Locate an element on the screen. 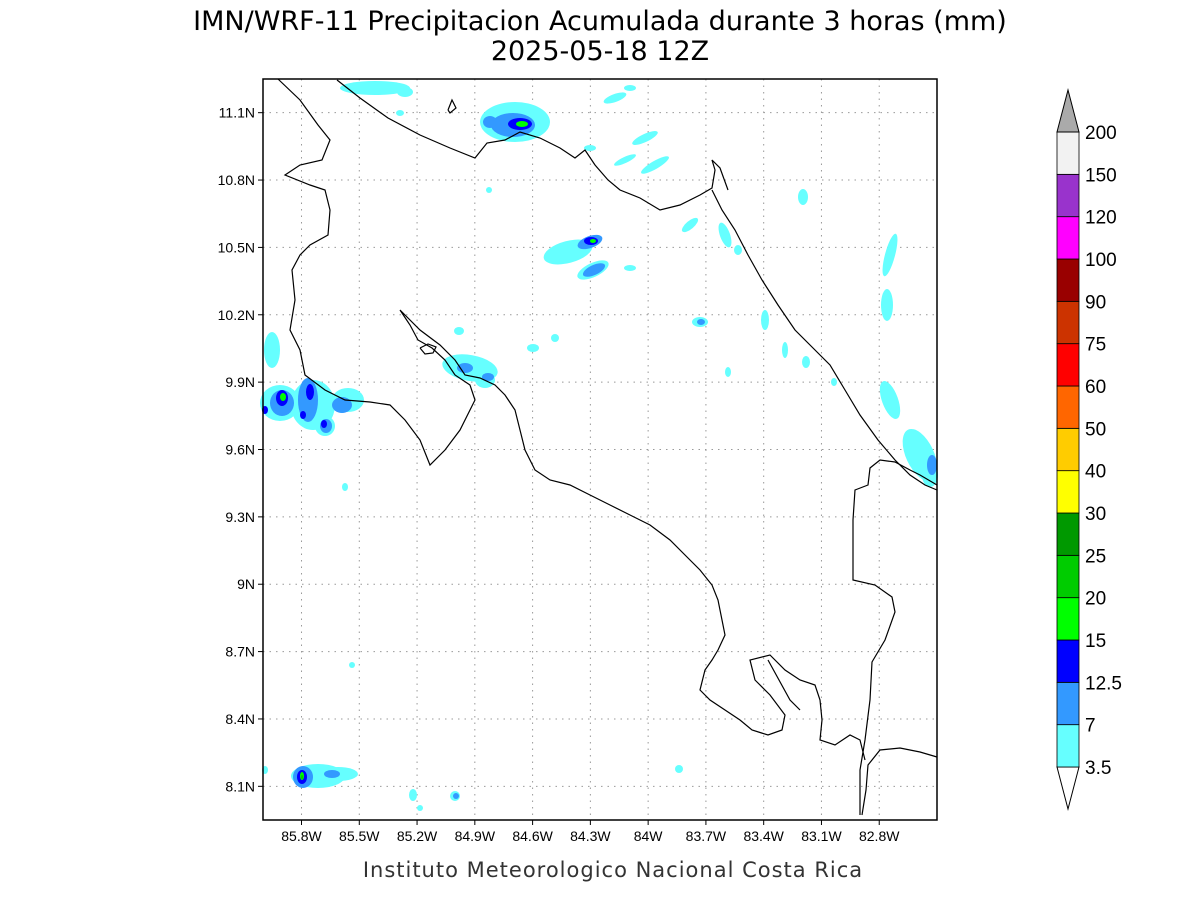 The image size is (1200, 900). lat-tick-label: 9.3N is located at coordinates (240, 517).